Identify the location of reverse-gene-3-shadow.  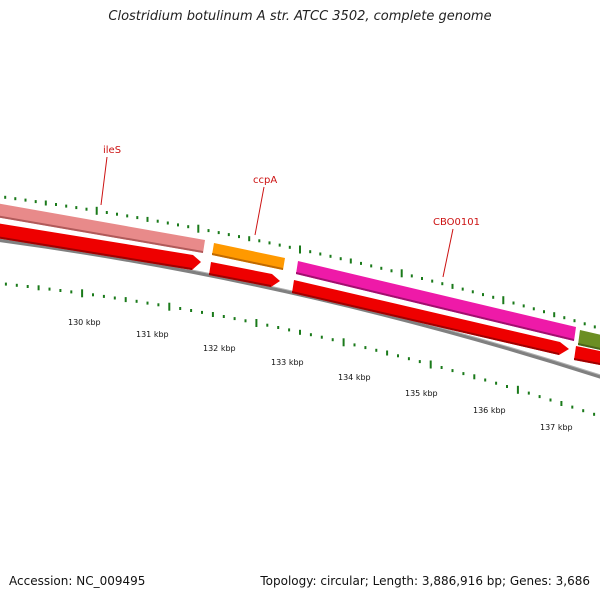
(425, 323).